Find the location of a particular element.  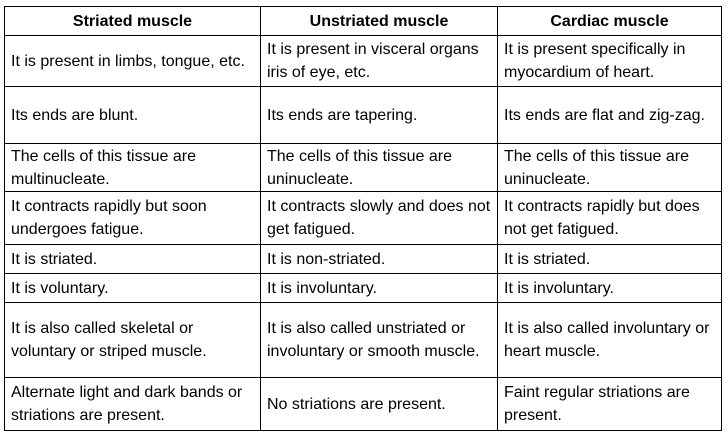

header-unstriated: Unstriated muscle is located at coordinates (379, 21).